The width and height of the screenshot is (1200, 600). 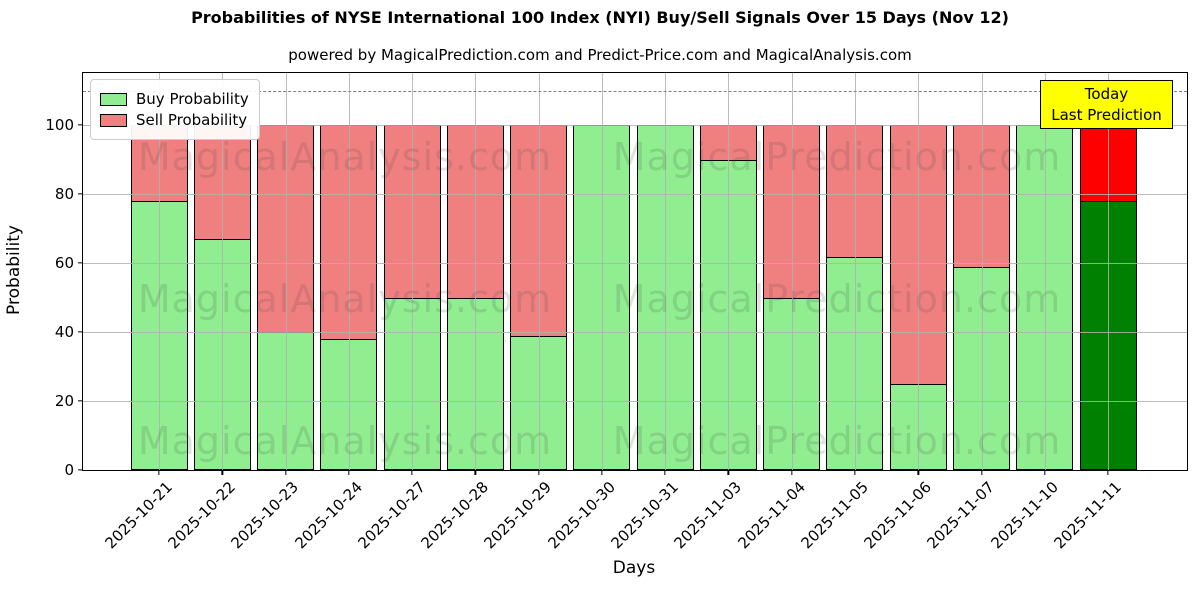 What do you see at coordinates (328, 515) in the screenshot?
I see `x-tick-label: 2025-10-24` at bounding box center [328, 515].